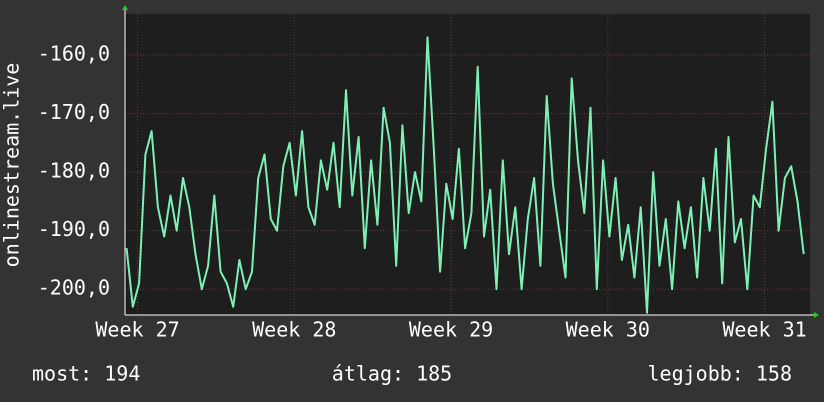 The height and width of the screenshot is (402, 824). What do you see at coordinates (451, 330) in the screenshot?
I see `x-tick-label: Week 29` at bounding box center [451, 330].